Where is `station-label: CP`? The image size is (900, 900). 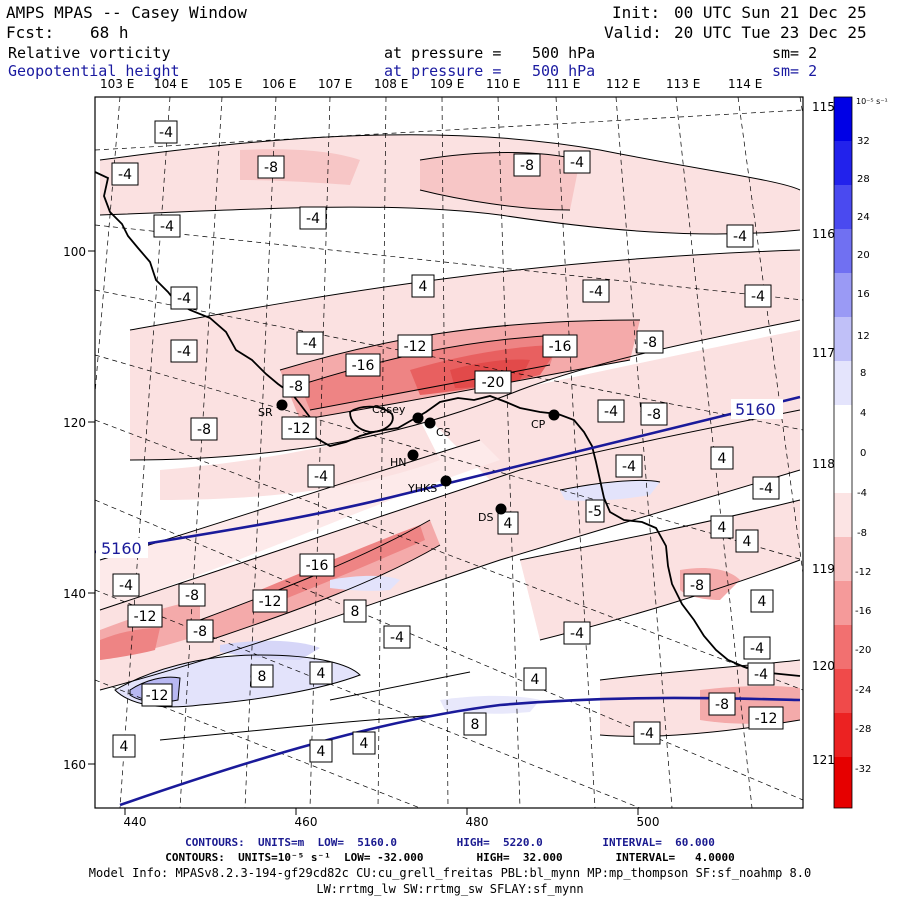 station-label: CP is located at coordinates (538, 424).